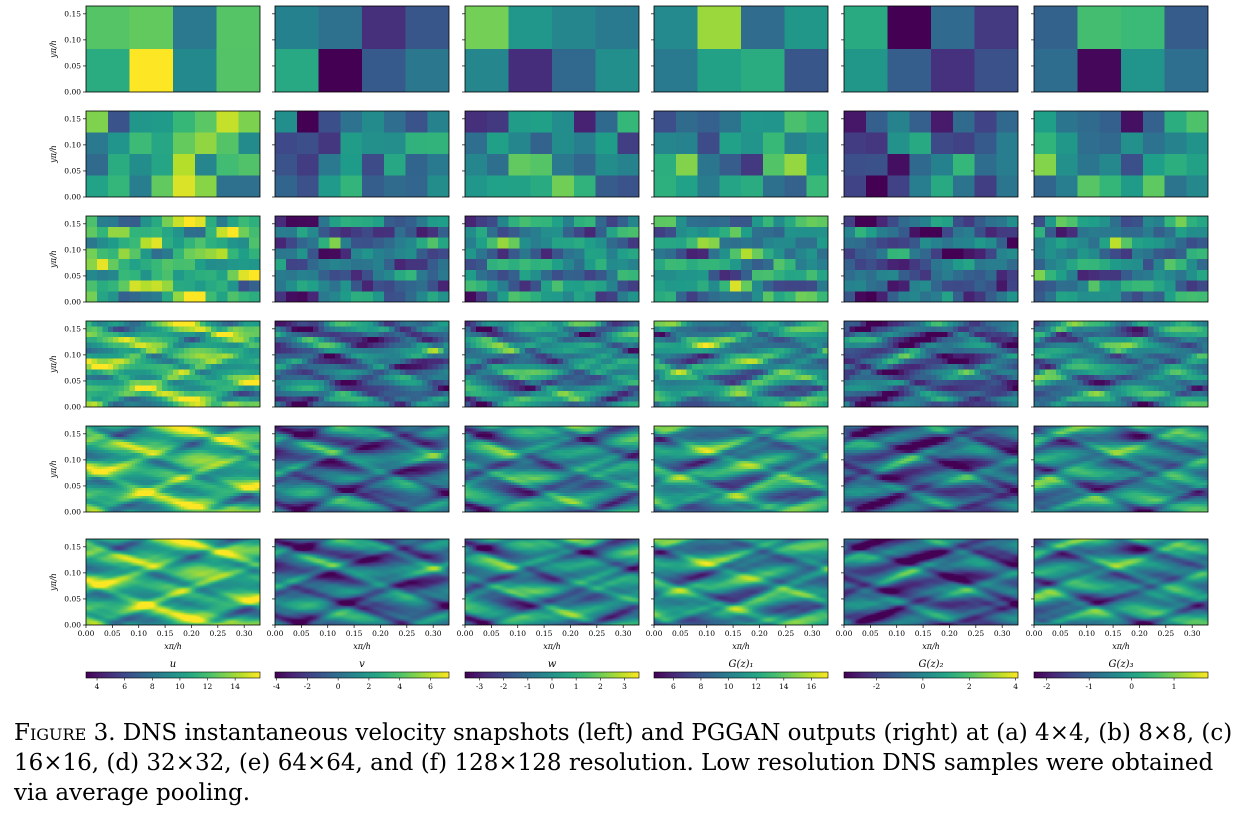 The image size is (1252, 817). Describe the element at coordinates (552, 664) in the screenshot. I see `colorbar-label: w` at that location.